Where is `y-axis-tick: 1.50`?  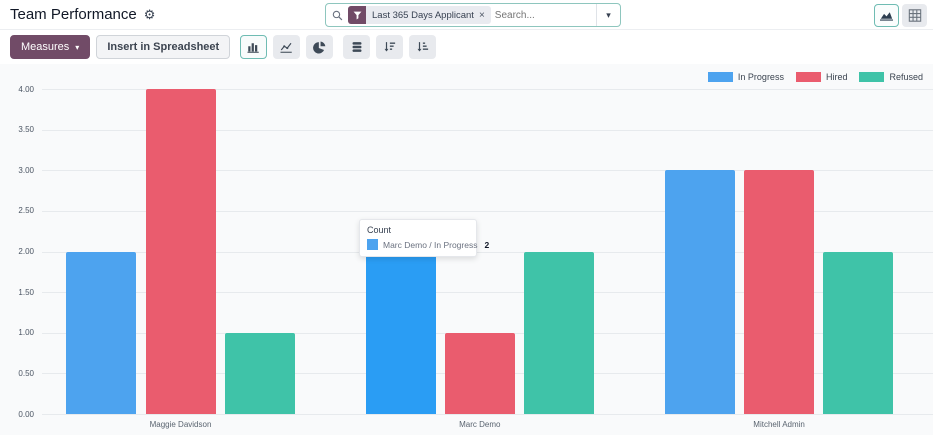 y-axis-tick: 1.50 is located at coordinates (26, 292).